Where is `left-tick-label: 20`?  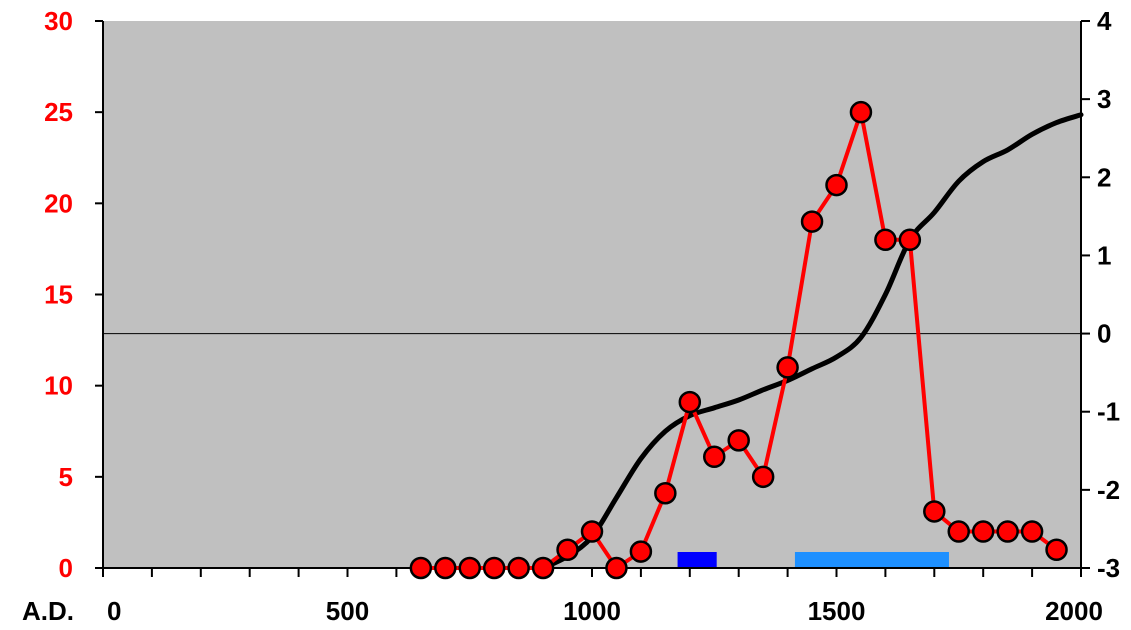 left-tick-label: 20 is located at coordinates (58, 203).